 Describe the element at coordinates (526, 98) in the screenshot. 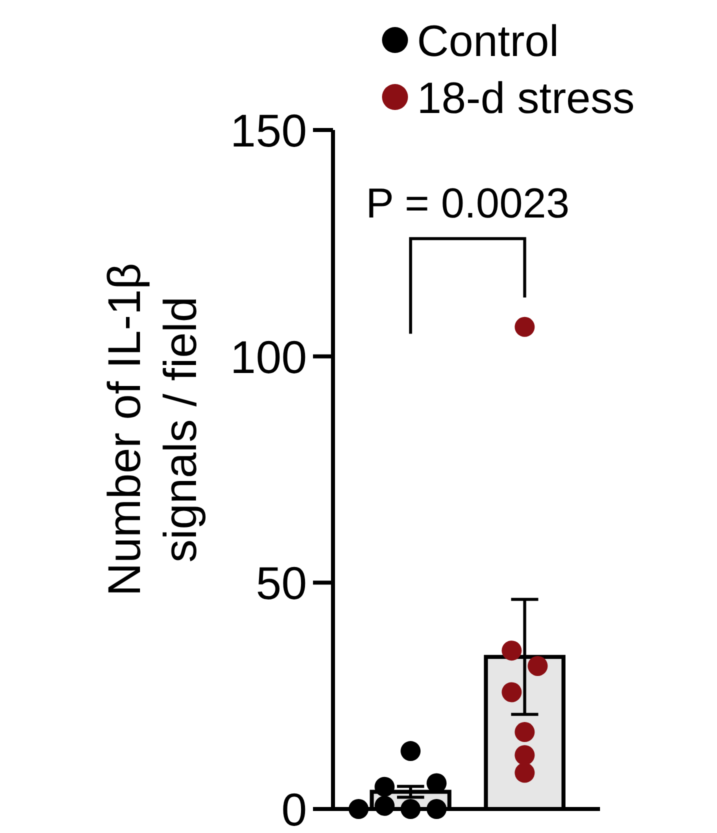

I see `legend-label: 18-d stress` at that location.